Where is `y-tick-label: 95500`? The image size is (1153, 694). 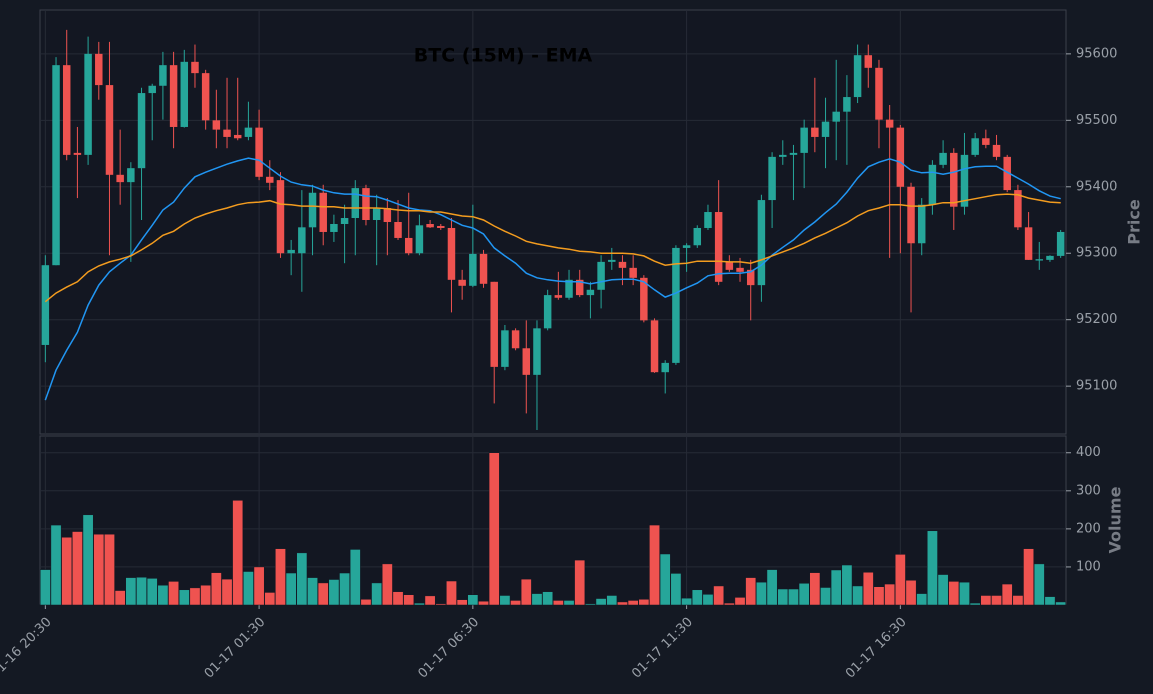
y-tick-label: 95500 is located at coordinates (1096, 120).